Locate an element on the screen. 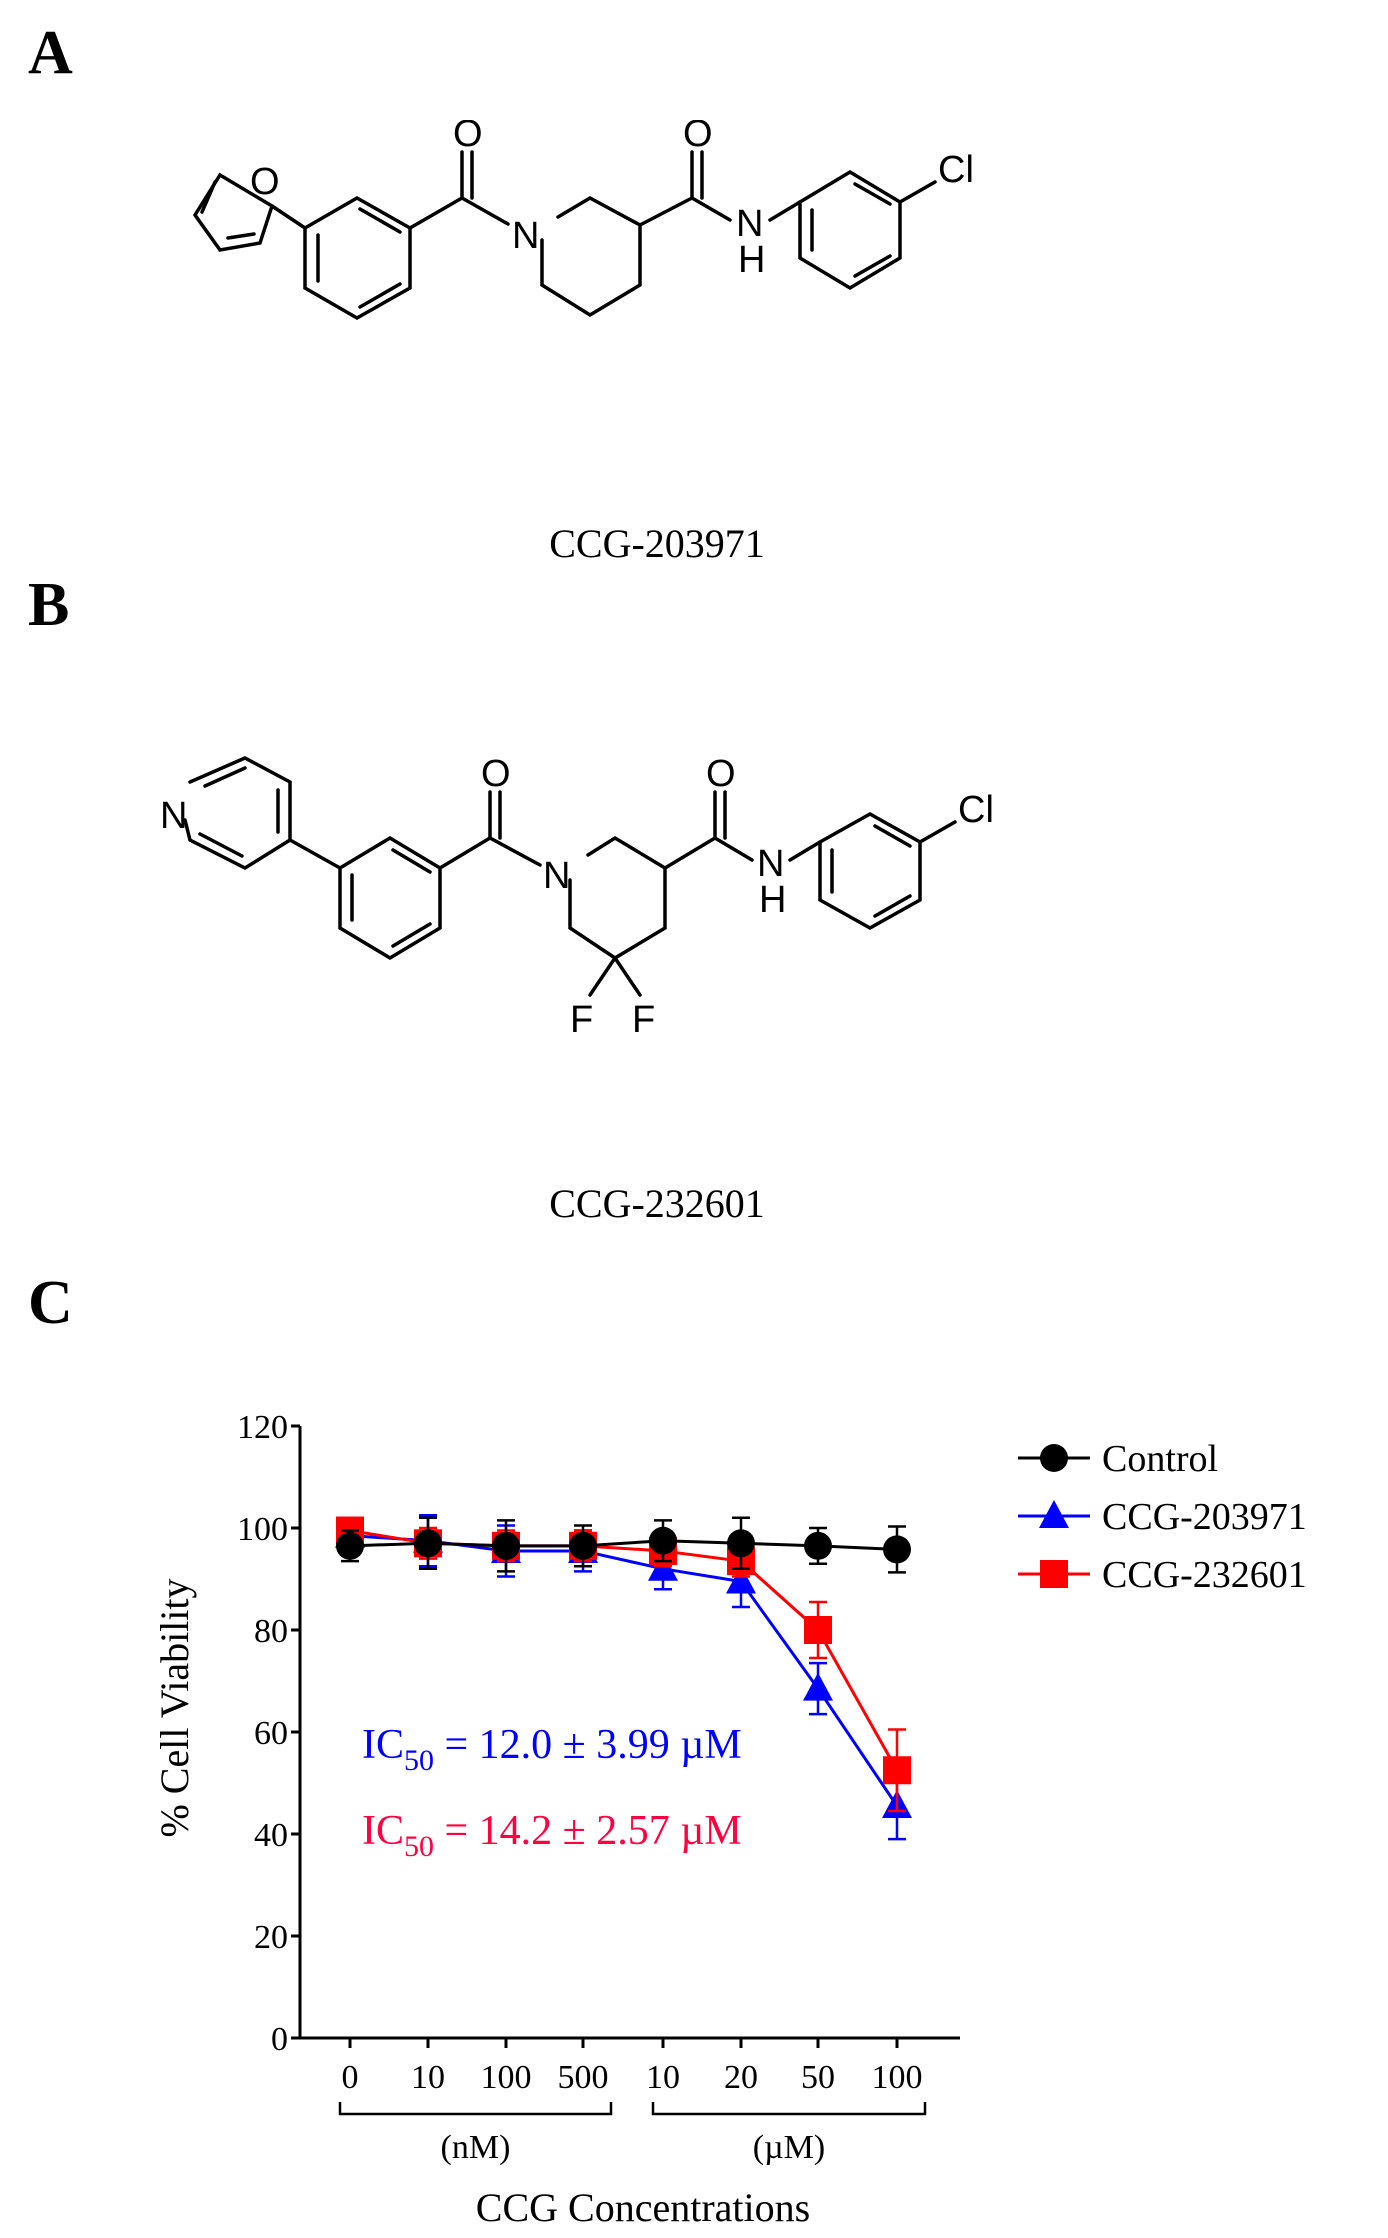 This screenshot has height=2238, width=1388. x-axis-label: CCG Concentrations is located at coordinates (643, 2207).